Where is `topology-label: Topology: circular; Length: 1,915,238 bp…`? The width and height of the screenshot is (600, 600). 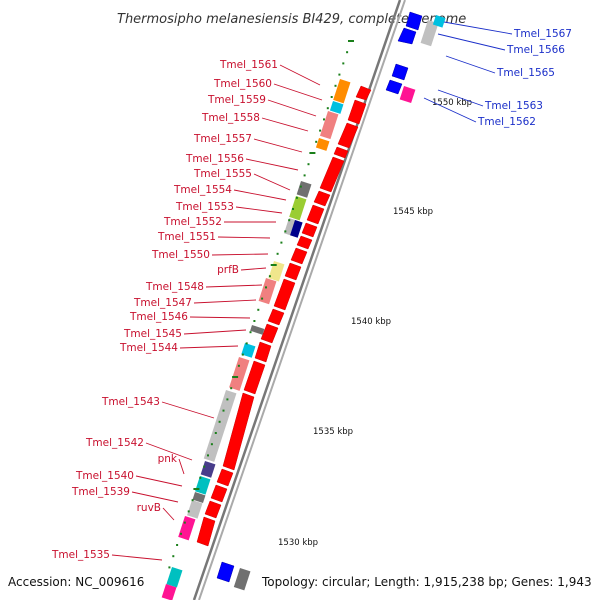 topology-label: Topology: circular; Length: 1,915,238 bp… is located at coordinates (426, 582).